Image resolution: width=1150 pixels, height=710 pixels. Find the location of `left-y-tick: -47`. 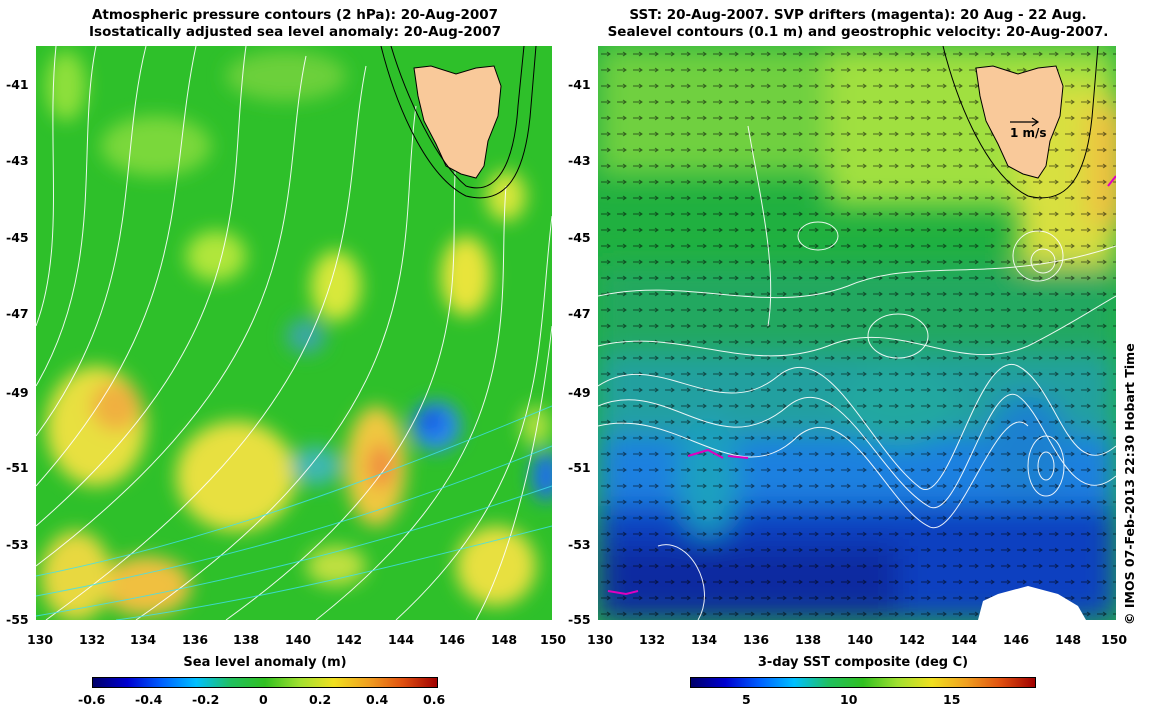

left-y-tick: -47 is located at coordinates (17, 313).